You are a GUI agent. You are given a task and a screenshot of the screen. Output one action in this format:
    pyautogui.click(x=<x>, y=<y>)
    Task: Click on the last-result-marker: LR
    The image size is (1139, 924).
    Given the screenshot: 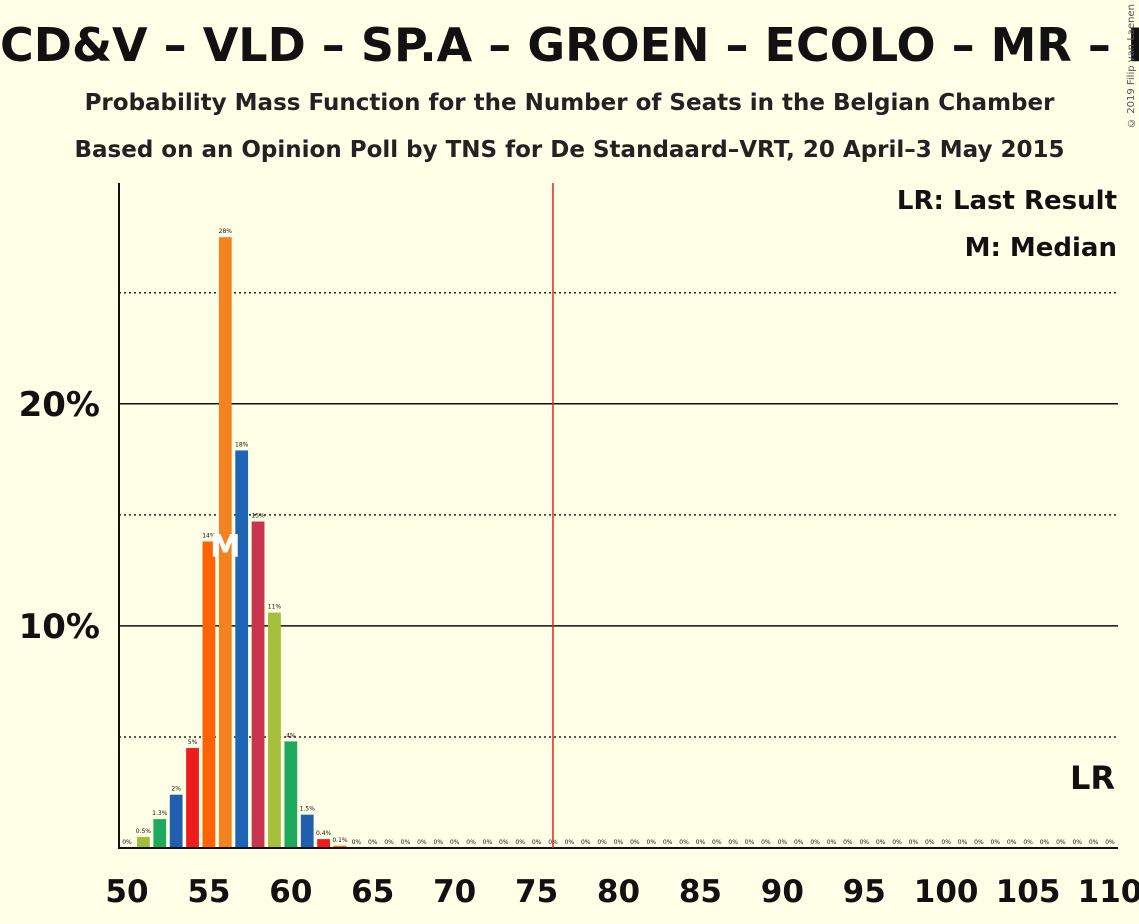 What is the action you would take?
    pyautogui.click(x=1092, y=778)
    